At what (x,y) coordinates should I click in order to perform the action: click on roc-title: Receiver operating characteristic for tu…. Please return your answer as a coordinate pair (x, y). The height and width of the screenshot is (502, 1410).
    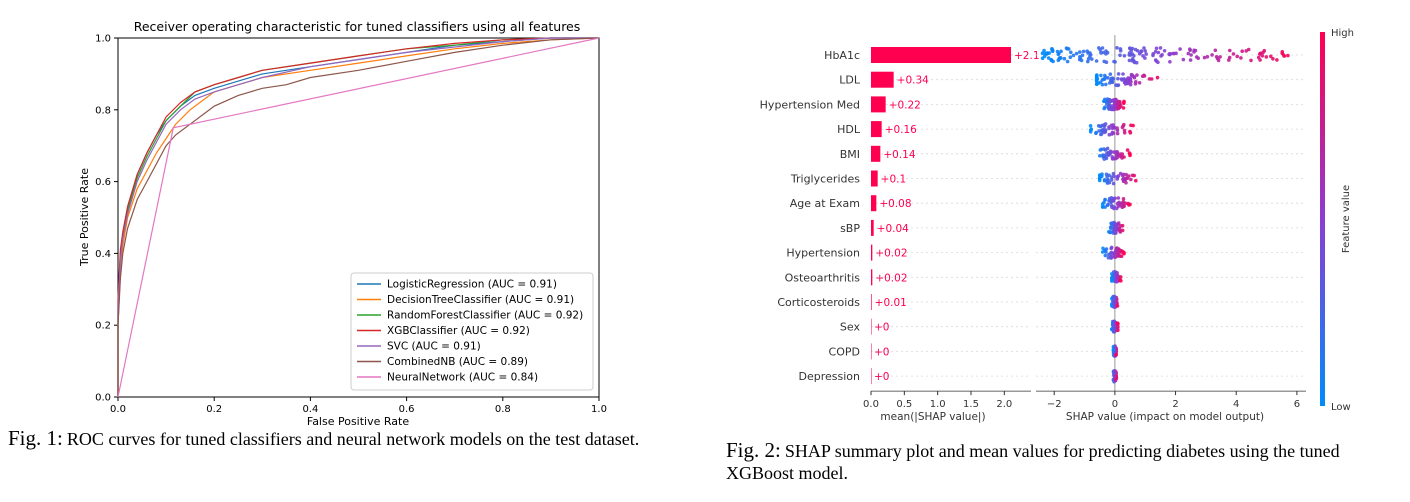
    Looking at the image, I should click on (357, 26).